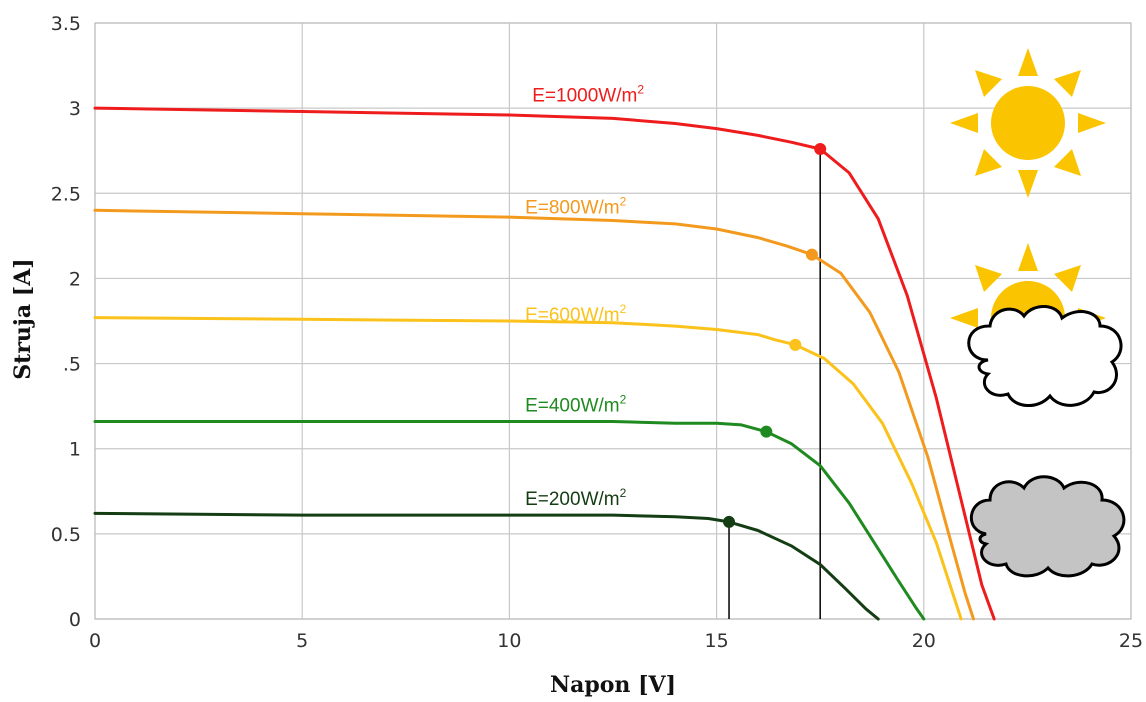 Image resolution: width=1146 pixels, height=702 pixels. What do you see at coordinates (588, 94) in the screenshot?
I see `series-label: E=1000W/m2` at bounding box center [588, 94].